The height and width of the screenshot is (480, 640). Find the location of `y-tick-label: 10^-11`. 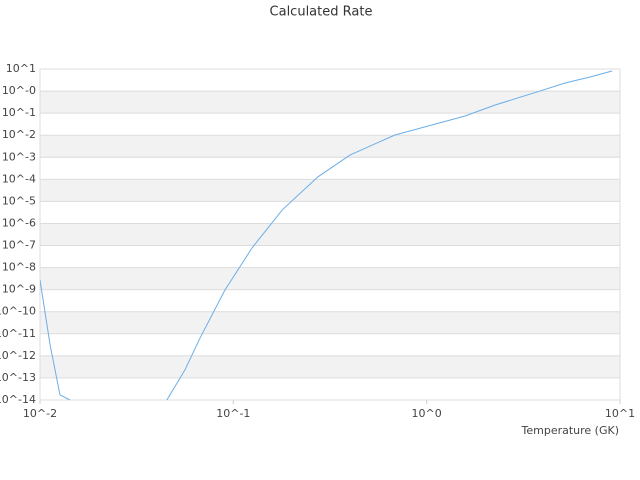

y-tick-label: 10^-11 is located at coordinates (18, 333).